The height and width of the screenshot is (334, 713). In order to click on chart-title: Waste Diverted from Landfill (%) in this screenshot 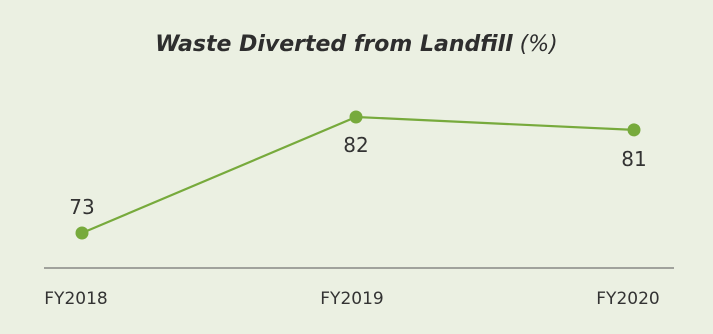, I will do `click(356, 44)`.